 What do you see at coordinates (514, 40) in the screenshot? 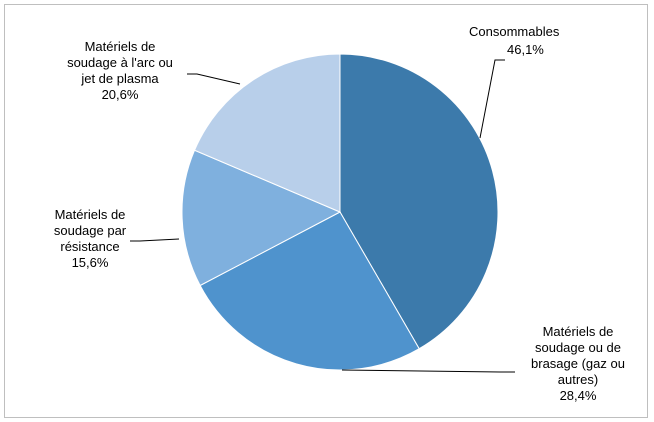
I see `slice-label-consommables: Consommables 46,1%` at bounding box center [514, 40].